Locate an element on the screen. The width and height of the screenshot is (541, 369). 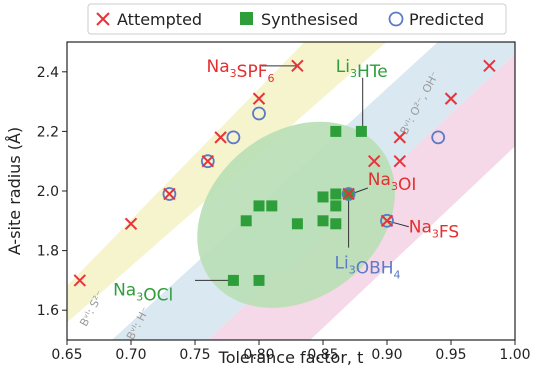
x-axis: 0.65 0.70 0.75 0.80 0.85 0.90 0.95 1.00 is located at coordinates (291, 351).